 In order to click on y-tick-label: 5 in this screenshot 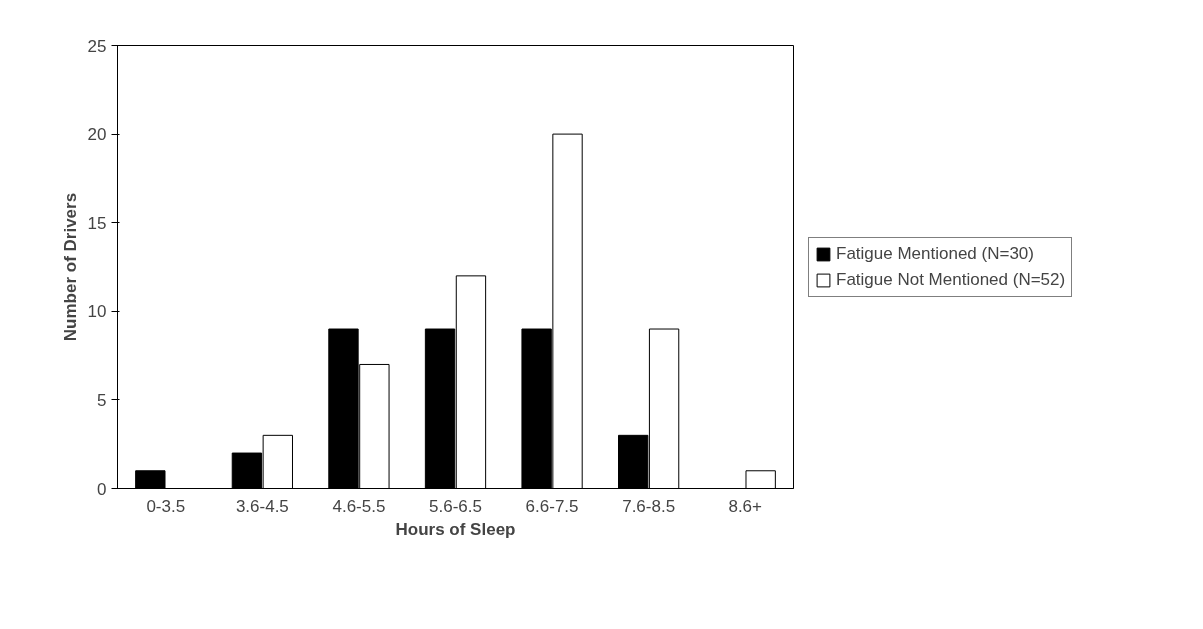, I will do `click(102, 400)`.